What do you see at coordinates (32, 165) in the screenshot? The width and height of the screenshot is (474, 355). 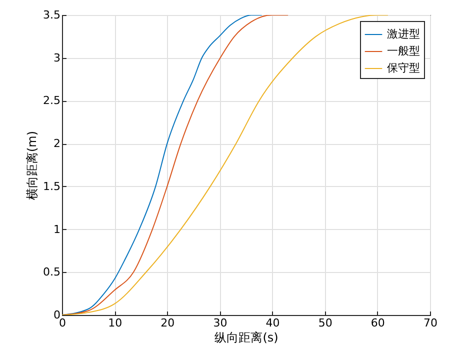 I see `y-axis-title: 横向距离(m)` at bounding box center [32, 165].